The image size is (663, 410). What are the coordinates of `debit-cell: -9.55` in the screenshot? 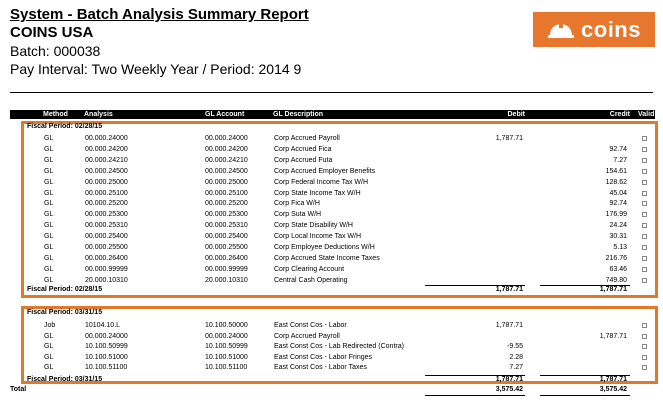 It's located at (515, 347).